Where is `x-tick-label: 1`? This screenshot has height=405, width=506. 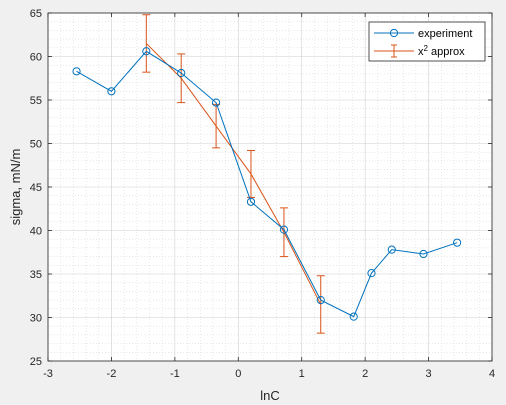 x-tick-label: 1 is located at coordinates (302, 374).